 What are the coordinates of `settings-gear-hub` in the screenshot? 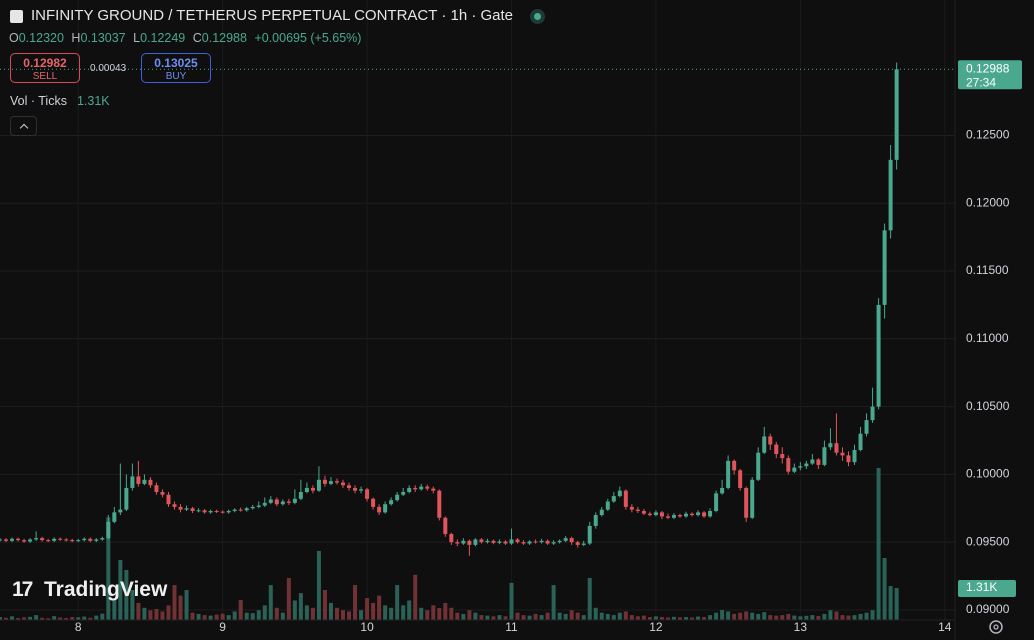 It's located at (996, 627).